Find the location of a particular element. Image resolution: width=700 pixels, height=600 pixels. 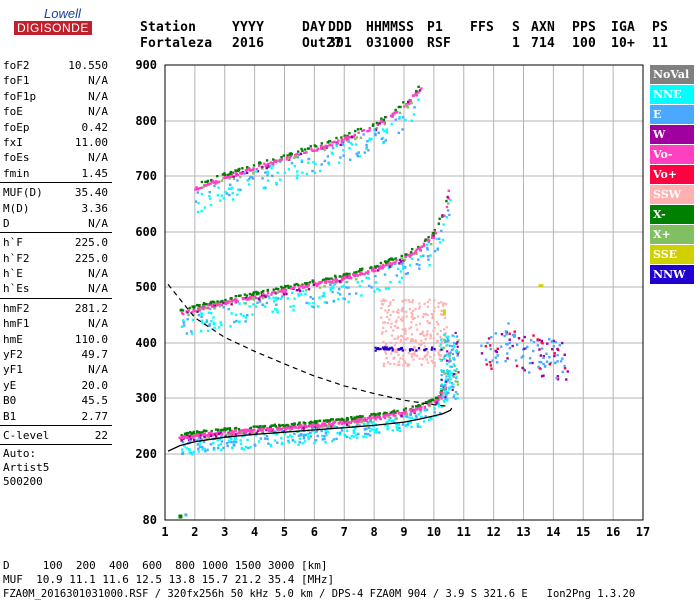

param-value: N/A is located at coordinates (98, 81).